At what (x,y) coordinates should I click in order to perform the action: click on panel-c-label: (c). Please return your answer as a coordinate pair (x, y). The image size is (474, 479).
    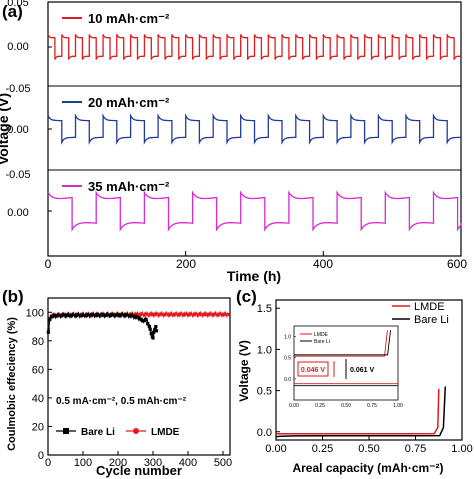
    Looking at the image, I should click on (246, 296).